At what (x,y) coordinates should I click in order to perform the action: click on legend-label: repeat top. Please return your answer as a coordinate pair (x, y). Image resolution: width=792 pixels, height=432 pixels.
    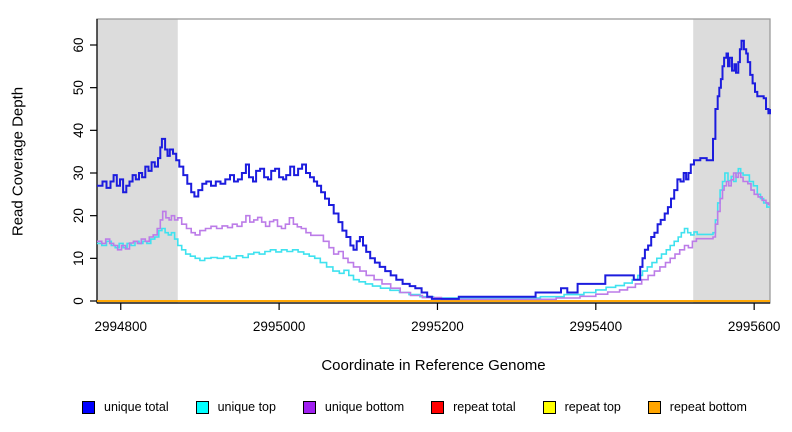
    Looking at the image, I should click on (592, 407).